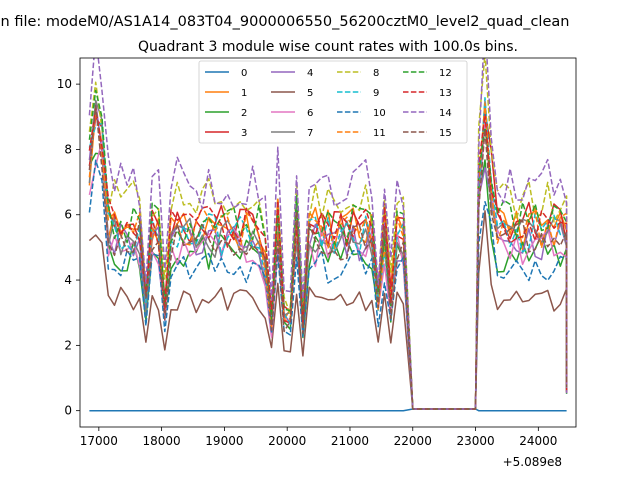  What do you see at coordinates (287, 441) in the screenshot?
I see `x-tick-label-20000: 20000` at bounding box center [287, 441].